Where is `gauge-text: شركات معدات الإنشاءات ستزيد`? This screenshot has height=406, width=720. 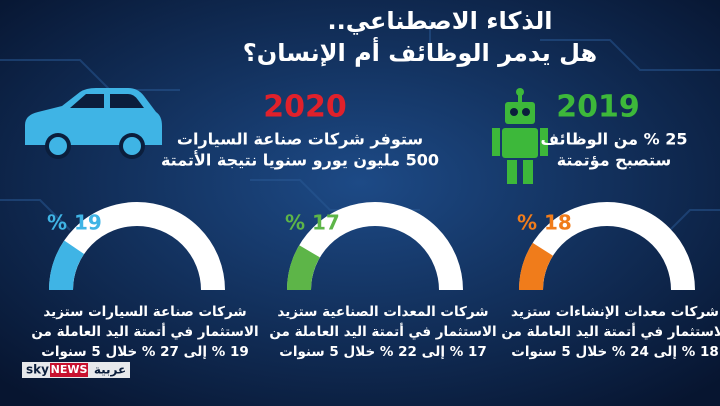
gauge-text: شركات معدات الإنشاءات ستزيد is located at coordinates (615, 312).